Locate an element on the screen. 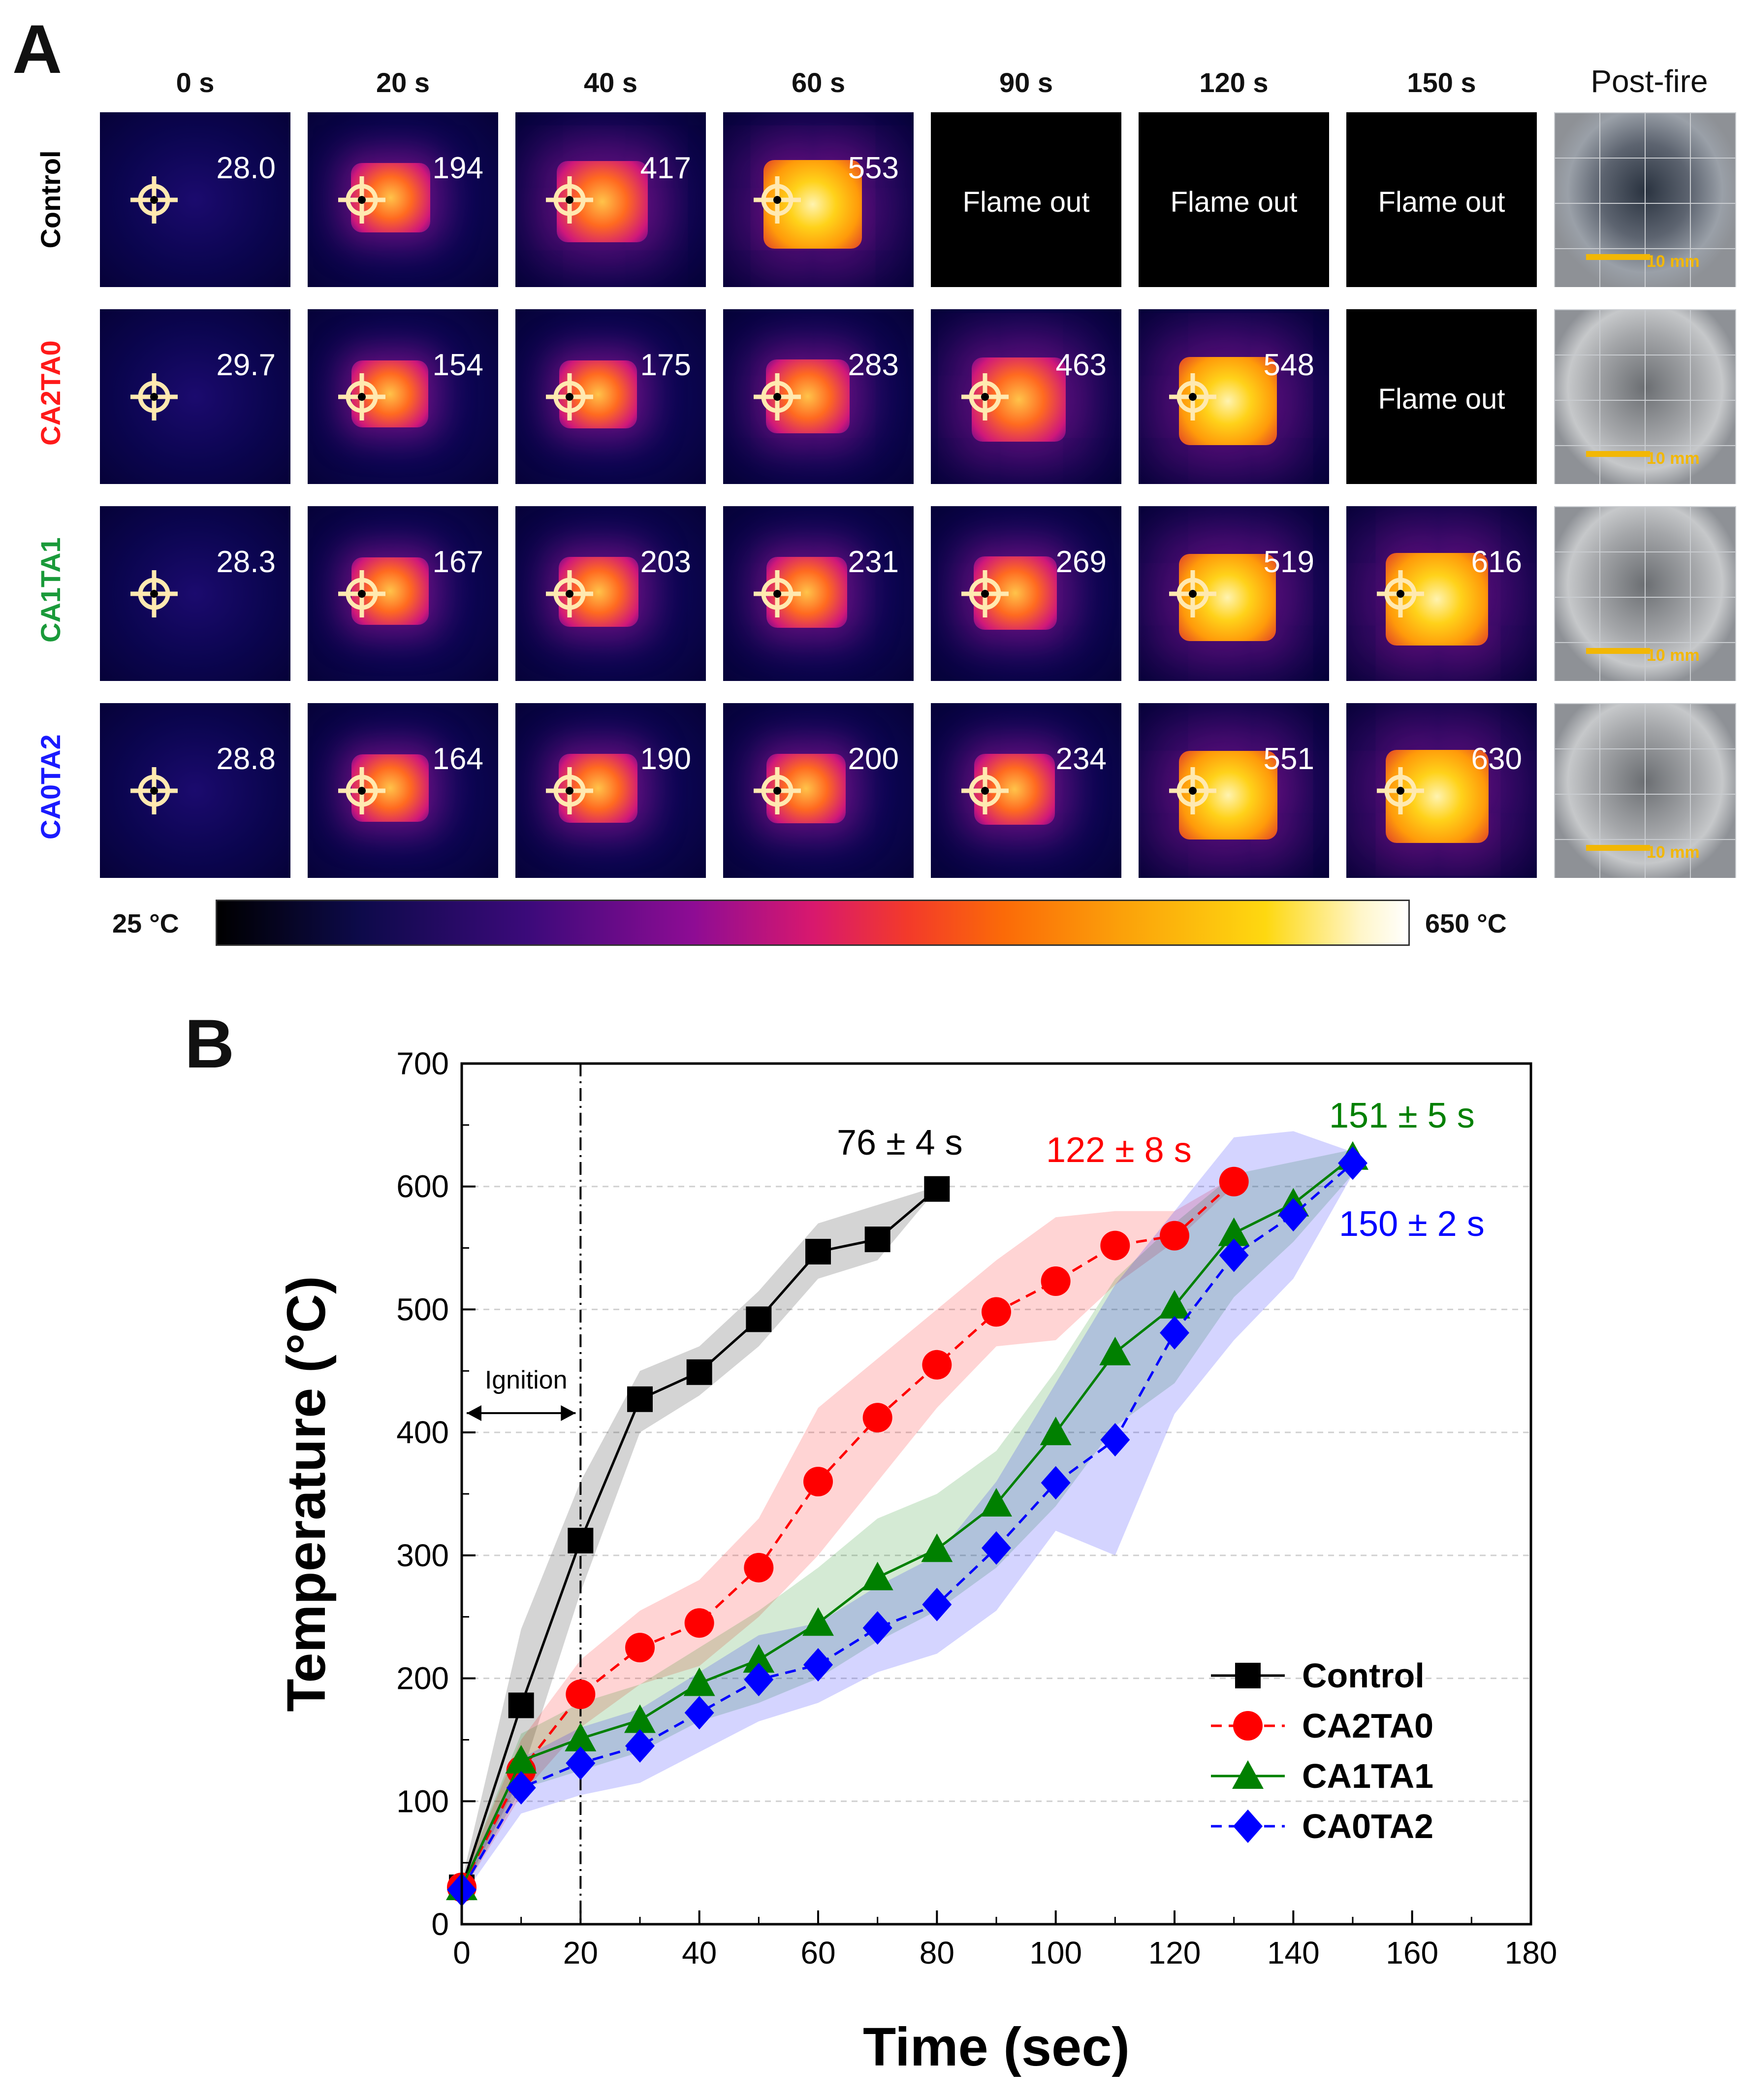  duration-annotation-ca2ta0: 122 ± 8 s is located at coordinates (1119, 1150).